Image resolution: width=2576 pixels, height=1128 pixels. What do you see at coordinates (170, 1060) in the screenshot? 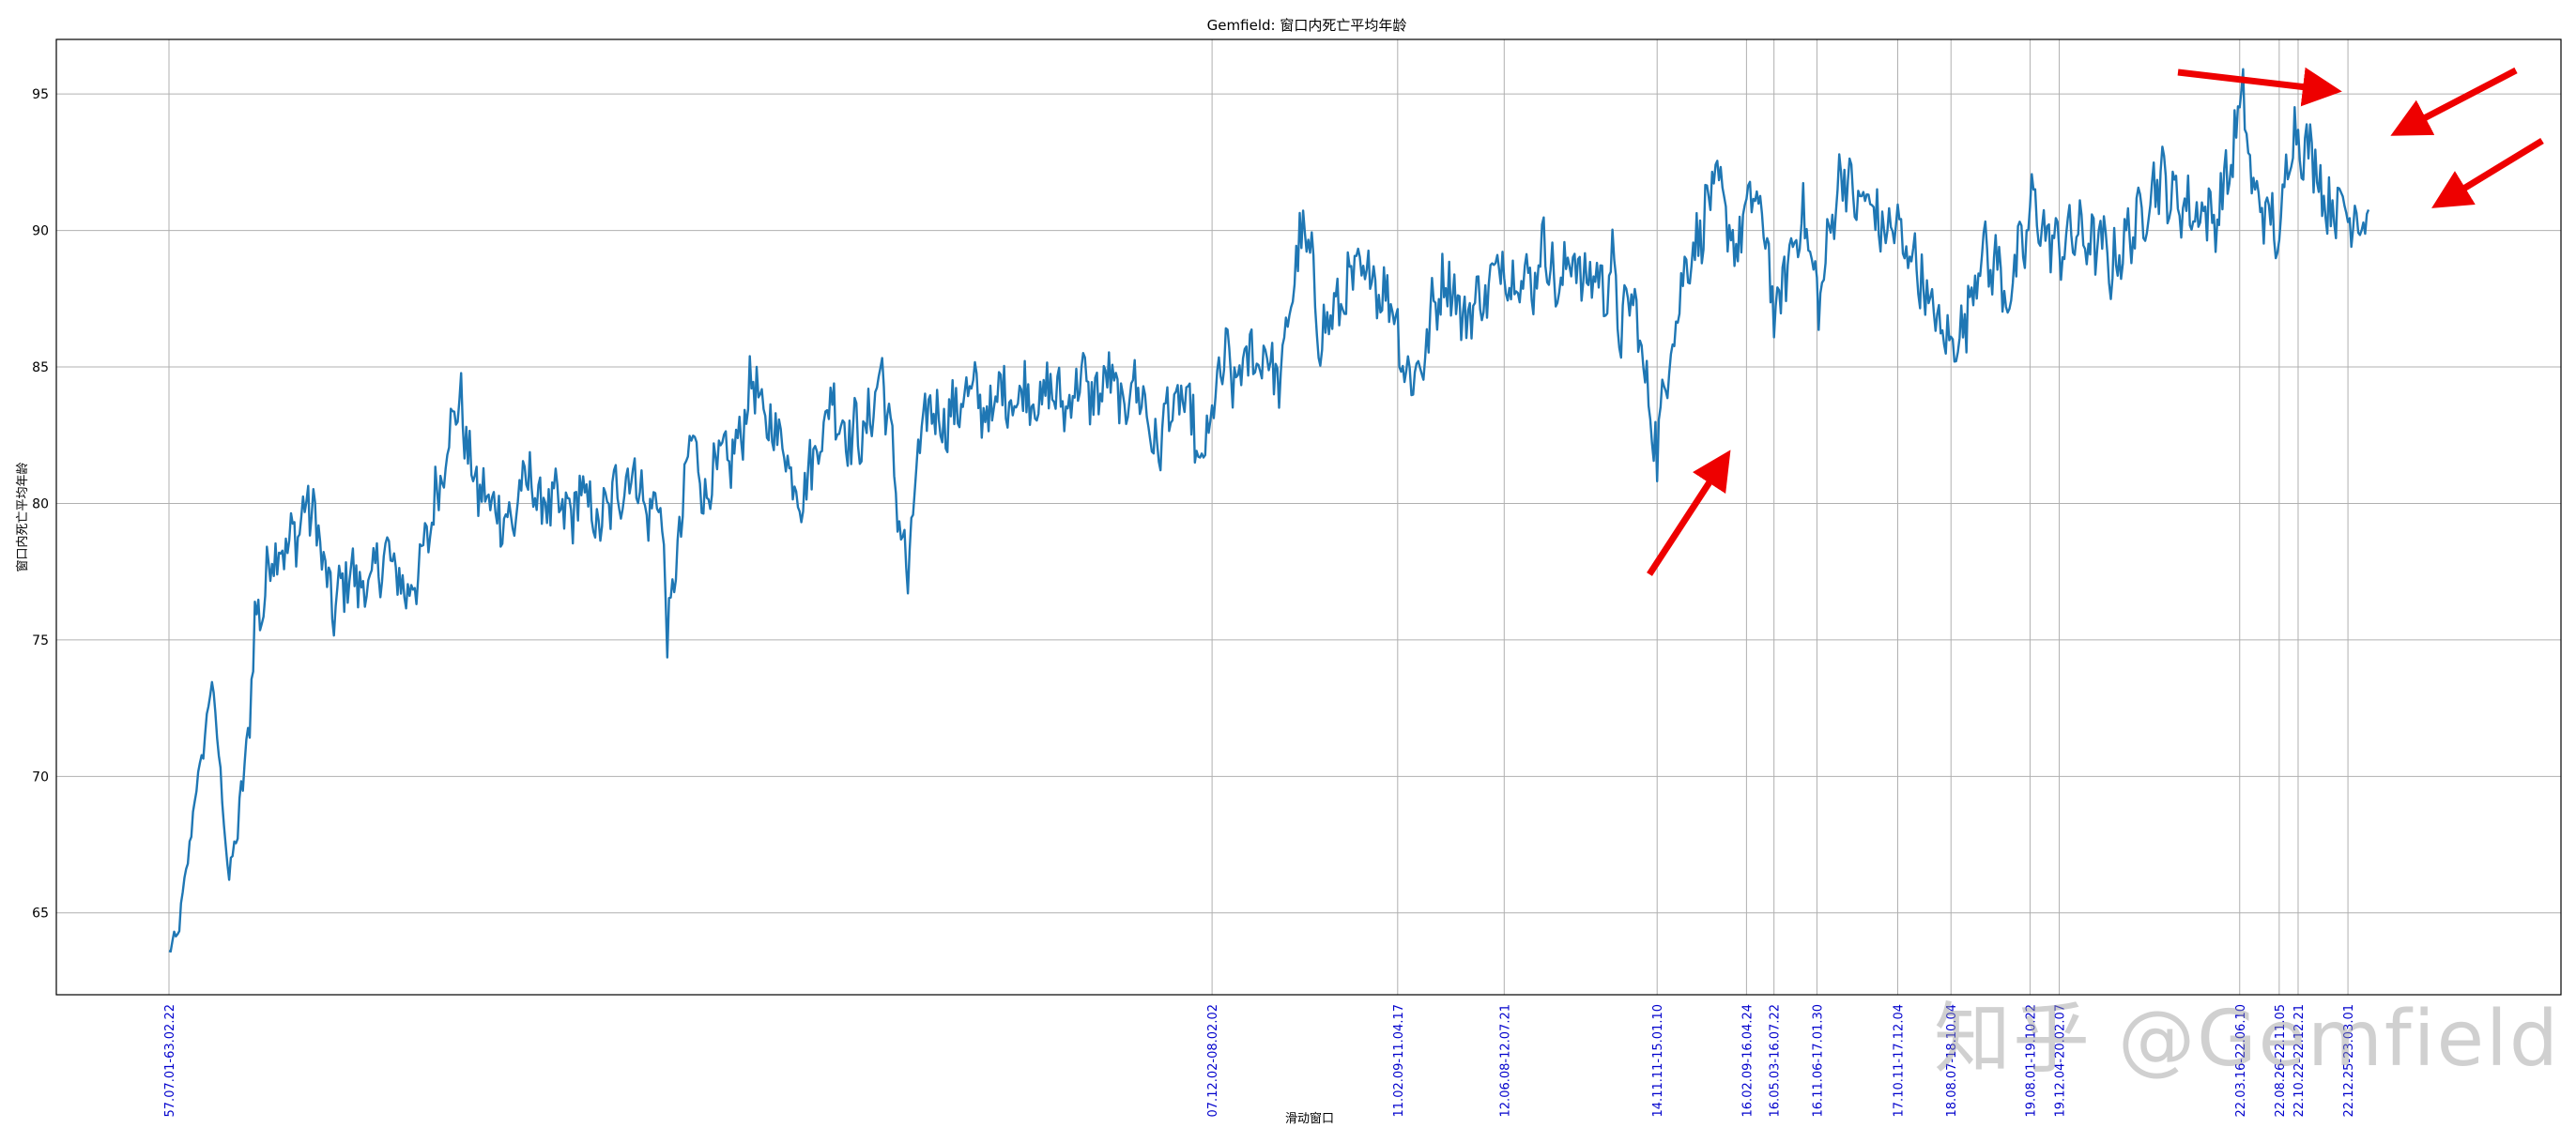
I see `x-tick-label: 57.07.01-63.02.22` at bounding box center [170, 1060].